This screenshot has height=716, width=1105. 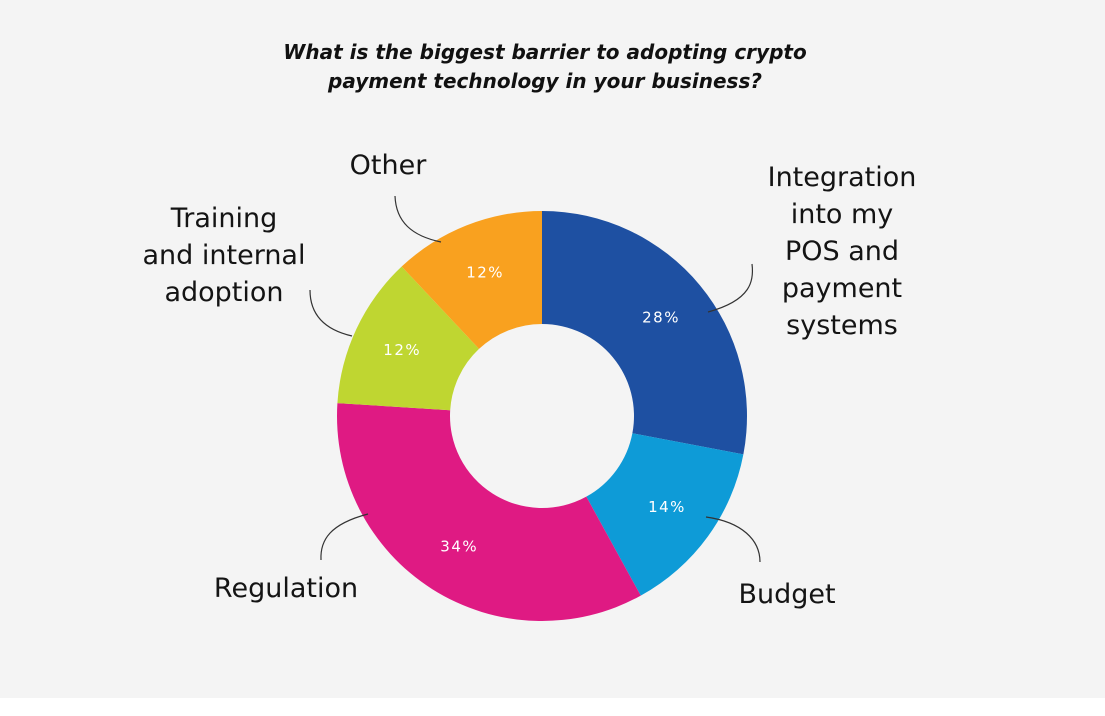 What do you see at coordinates (544, 81) in the screenshot?
I see `chart-title-line-2: payment technology in your business?` at bounding box center [544, 81].